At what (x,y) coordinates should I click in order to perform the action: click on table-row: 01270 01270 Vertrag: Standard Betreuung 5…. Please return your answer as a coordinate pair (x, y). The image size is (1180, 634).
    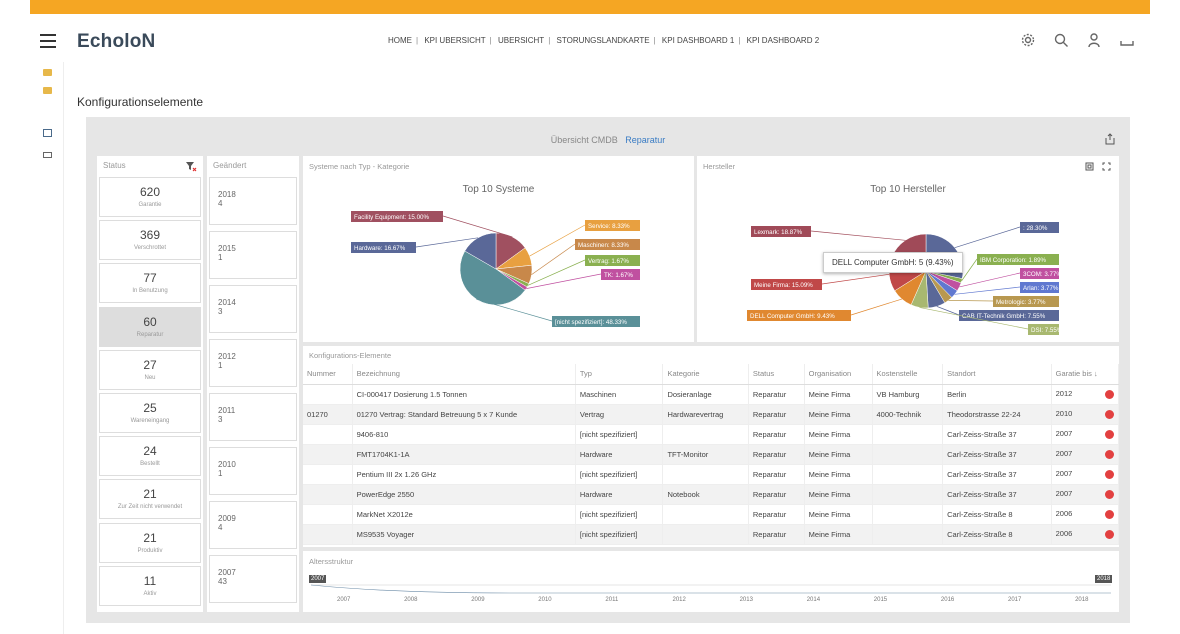
    Looking at the image, I should click on (711, 414).